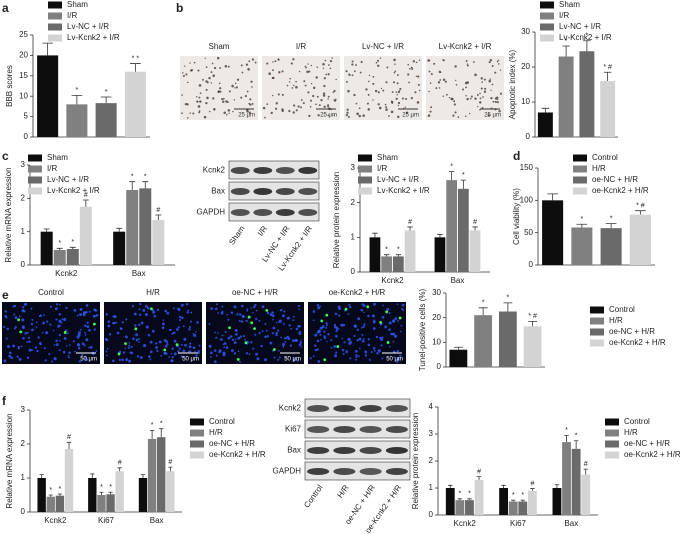  I want to click on y-tick-label: 10, so click(436, 341).